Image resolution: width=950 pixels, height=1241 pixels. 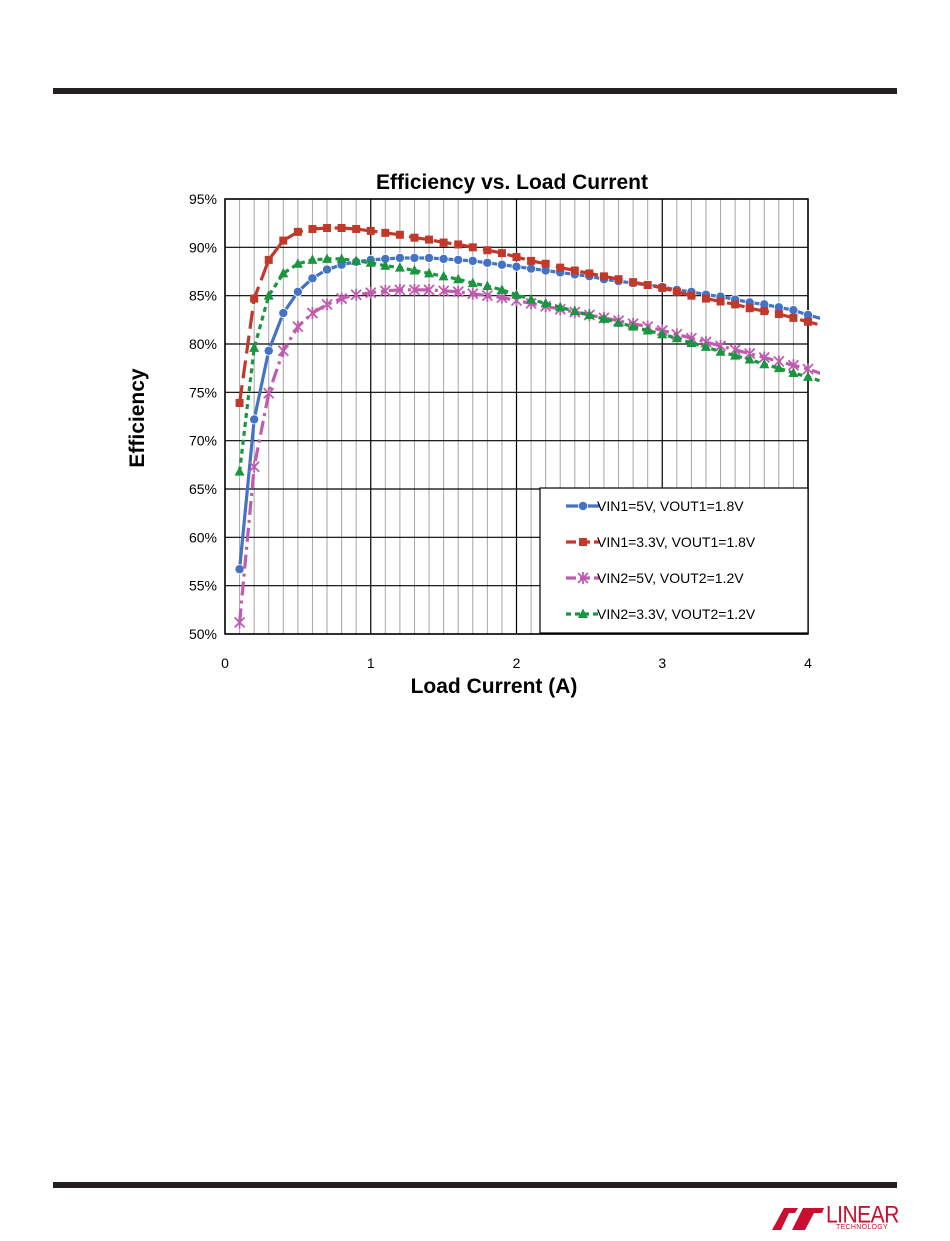 What do you see at coordinates (203, 416) in the screenshot?
I see `y-tick-labels: 50% 55% 60% 65% 70% 75% 80% 85% 90% 95%` at bounding box center [203, 416].